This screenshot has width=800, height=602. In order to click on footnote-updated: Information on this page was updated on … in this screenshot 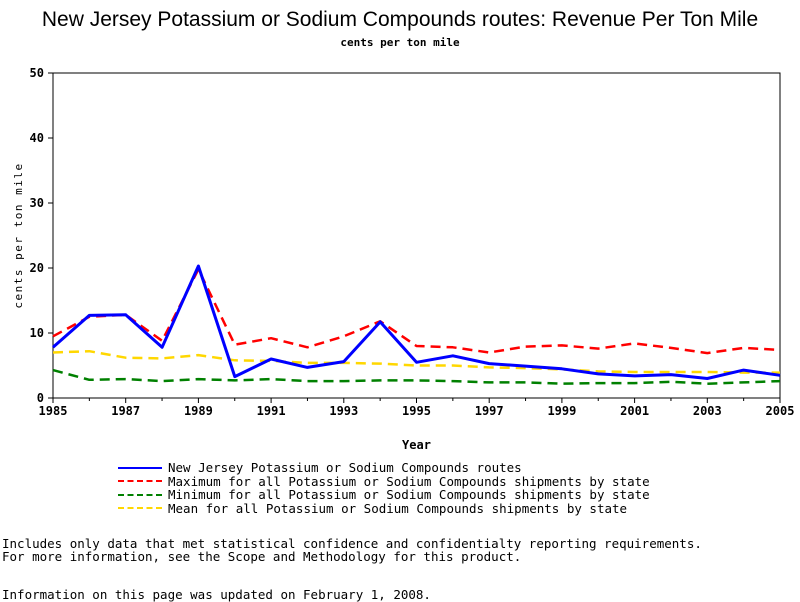, I will do `click(216, 594)`.